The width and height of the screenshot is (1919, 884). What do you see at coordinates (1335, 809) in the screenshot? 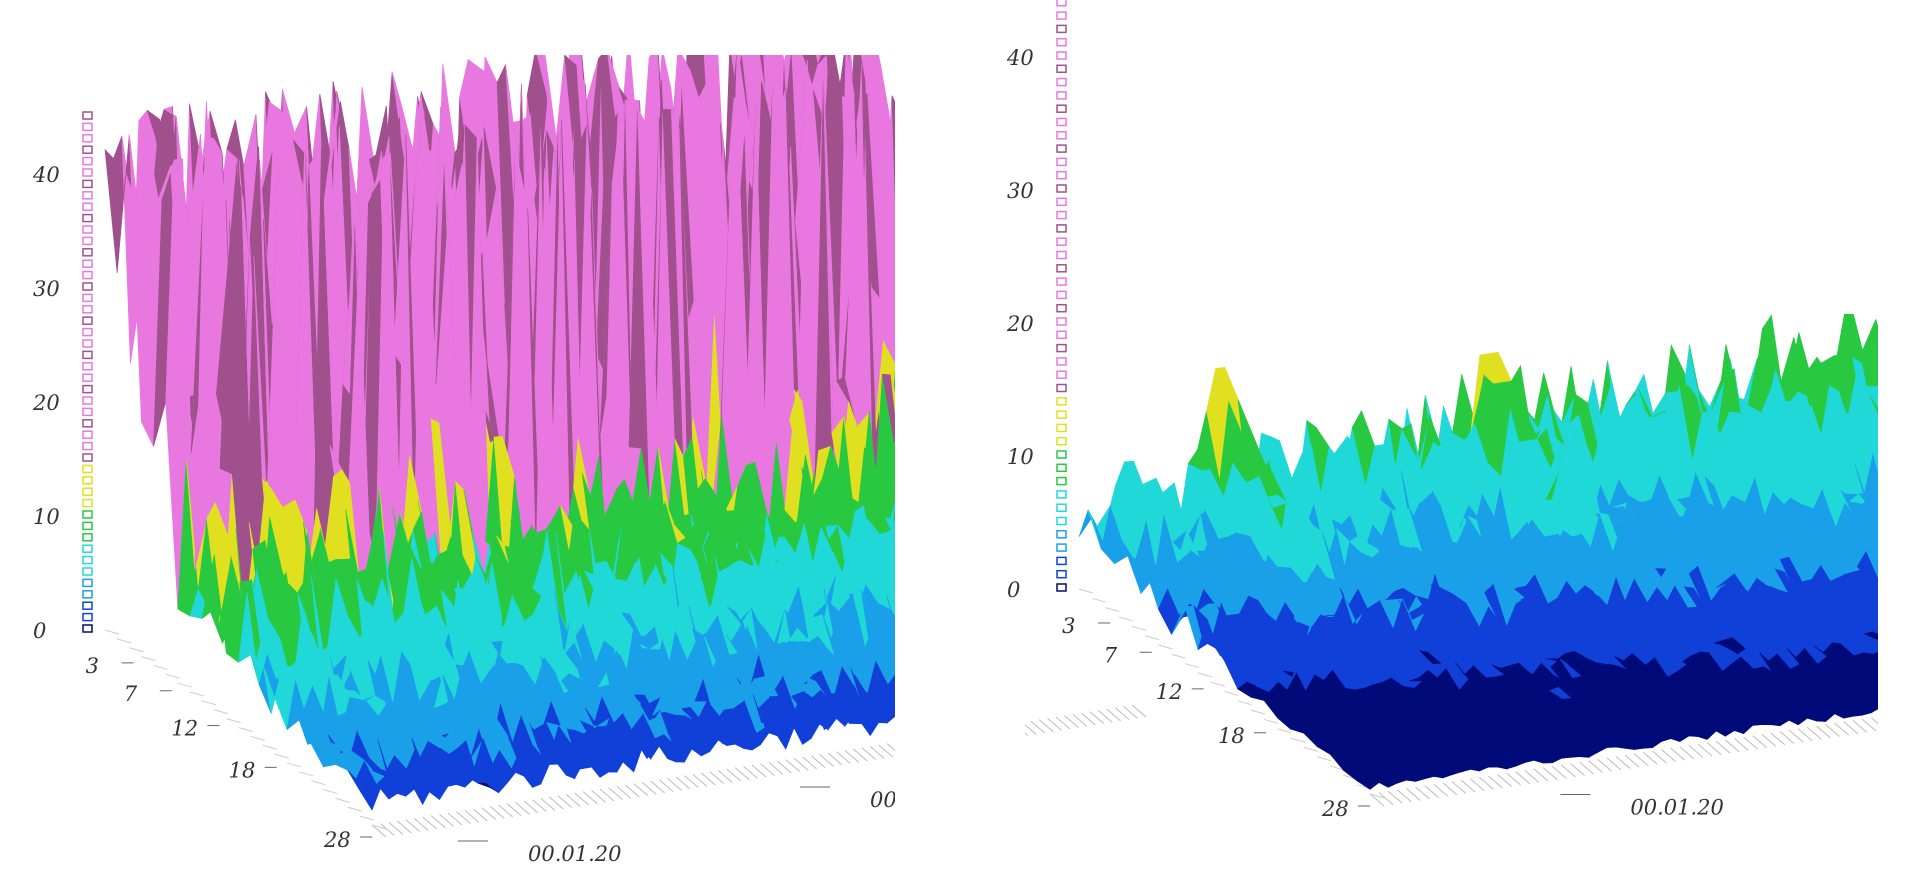
I see `y-tick-label: 28` at bounding box center [1335, 809].